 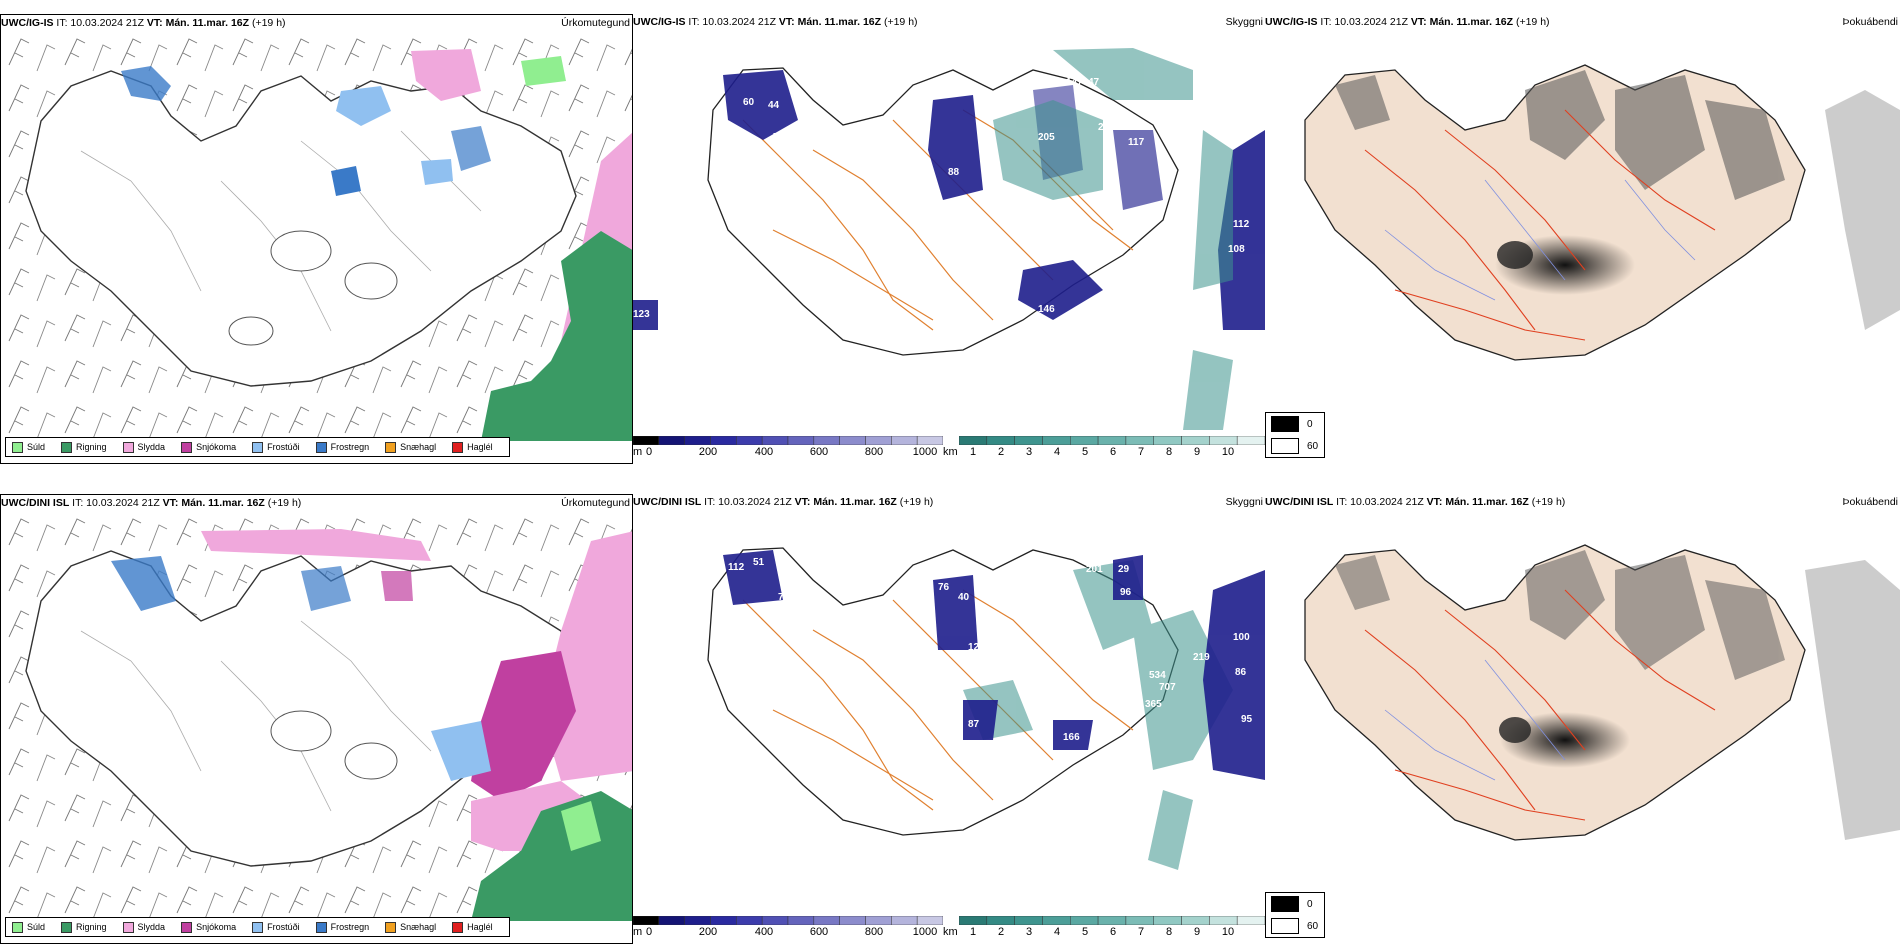 I want to click on vis-num: 99, so click(x=959, y=202).